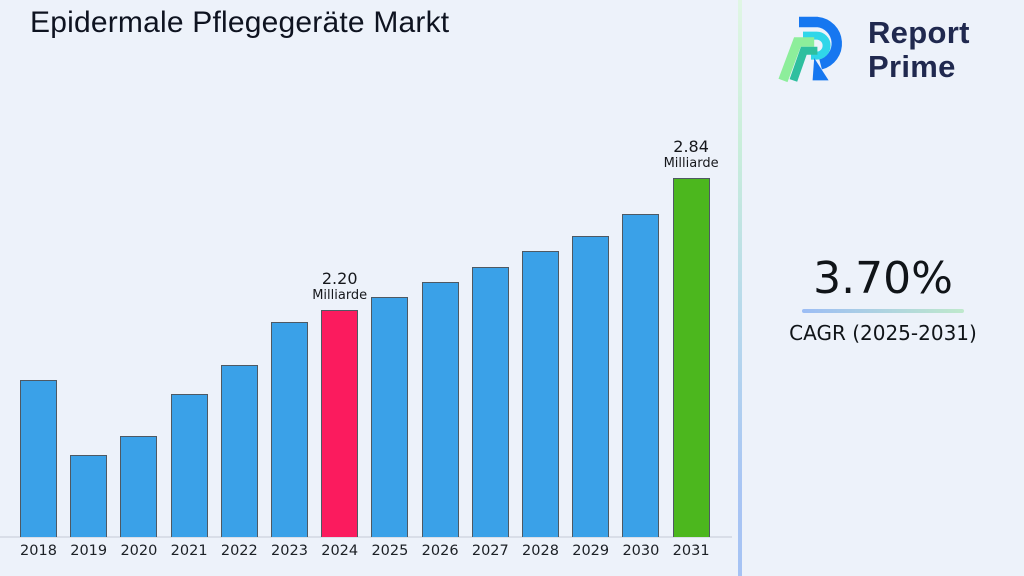  I want to click on x-tick-2030: 2030, so click(641, 551).